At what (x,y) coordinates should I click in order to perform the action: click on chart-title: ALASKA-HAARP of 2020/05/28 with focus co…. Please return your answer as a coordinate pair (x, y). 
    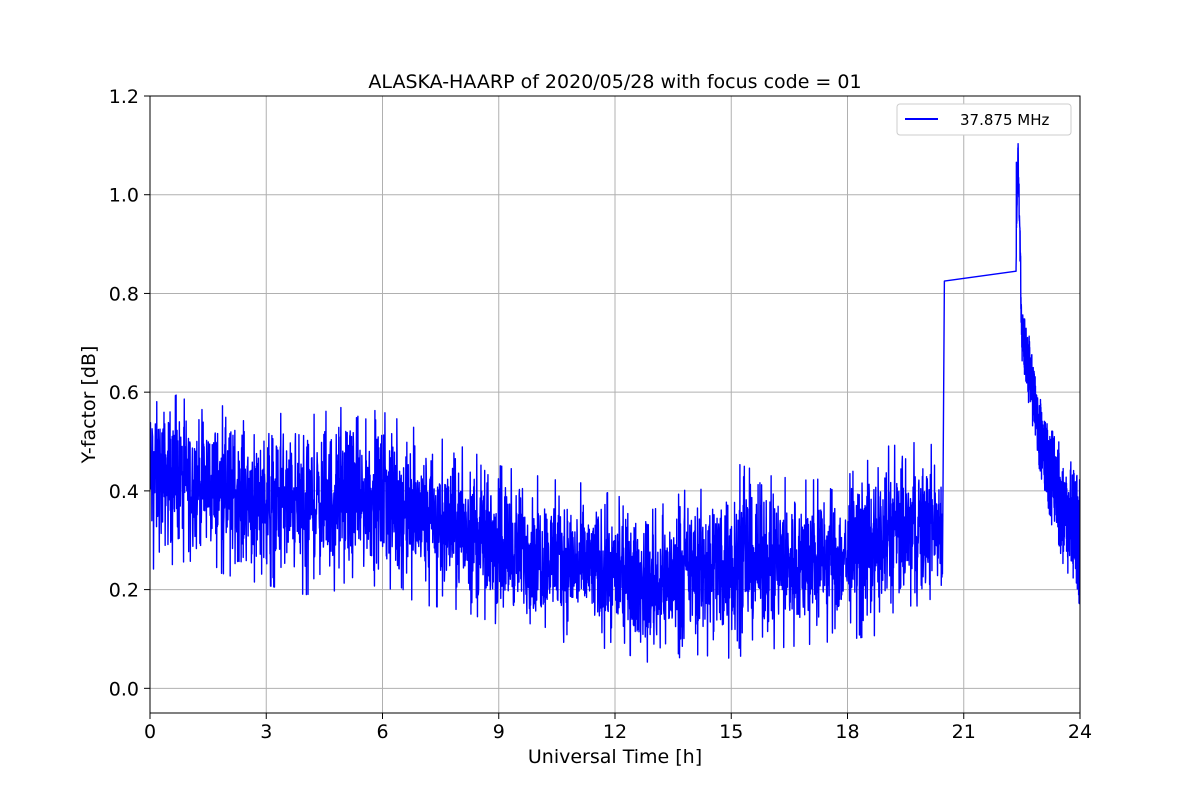
    Looking at the image, I should click on (614, 82).